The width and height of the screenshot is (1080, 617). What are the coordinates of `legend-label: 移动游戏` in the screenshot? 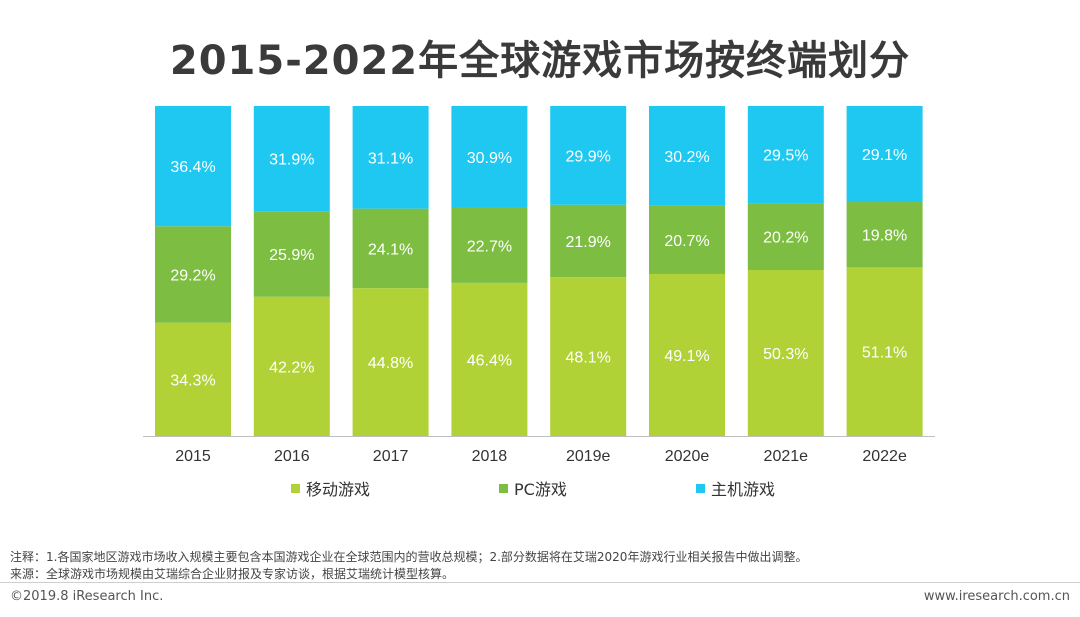 It's located at (338, 489).